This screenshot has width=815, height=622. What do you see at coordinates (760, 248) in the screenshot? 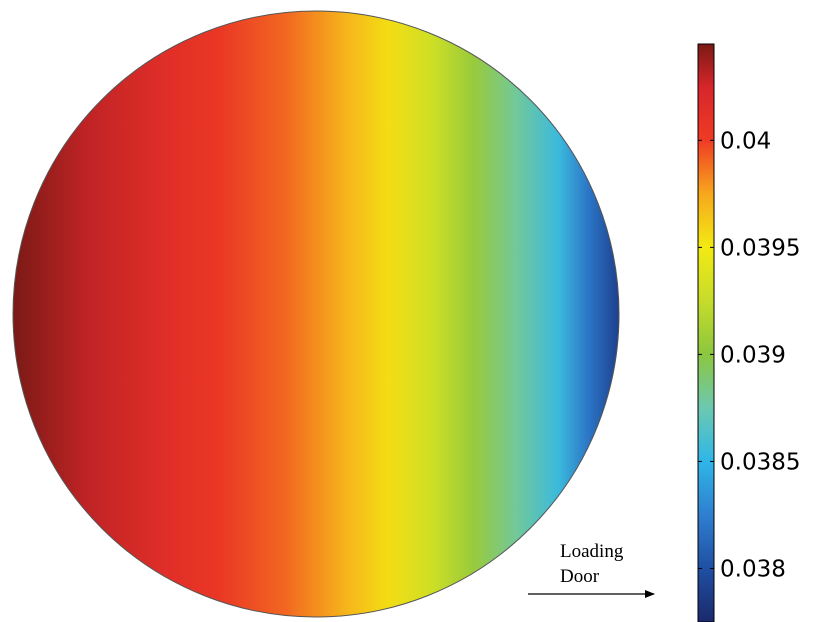
I see `colorbar-tick-label: 0.0395` at bounding box center [760, 248].